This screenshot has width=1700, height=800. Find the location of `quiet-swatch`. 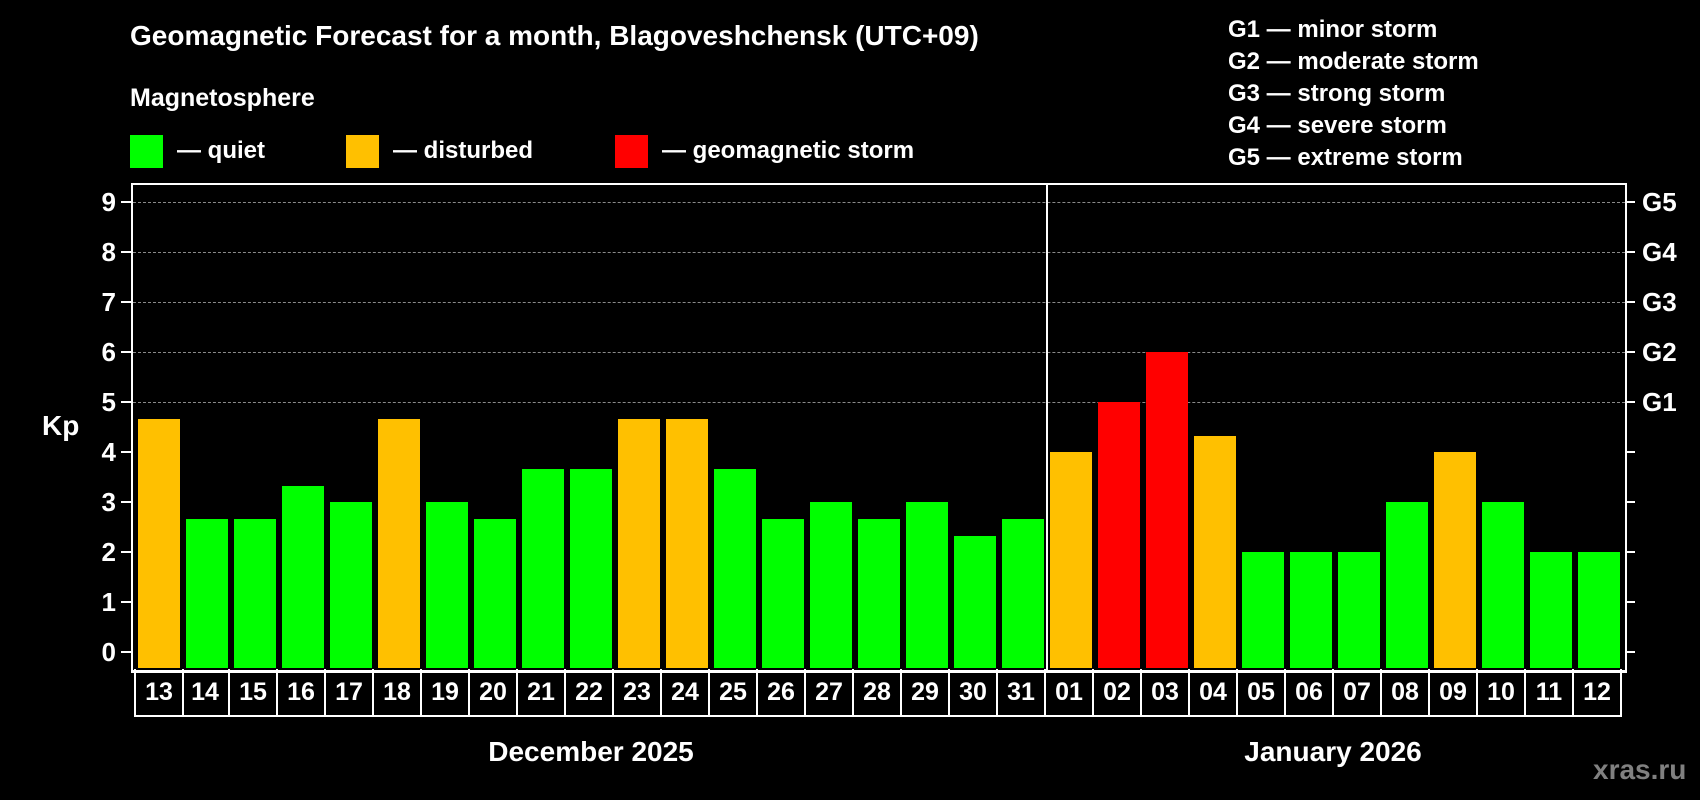

quiet-swatch is located at coordinates (146, 151).